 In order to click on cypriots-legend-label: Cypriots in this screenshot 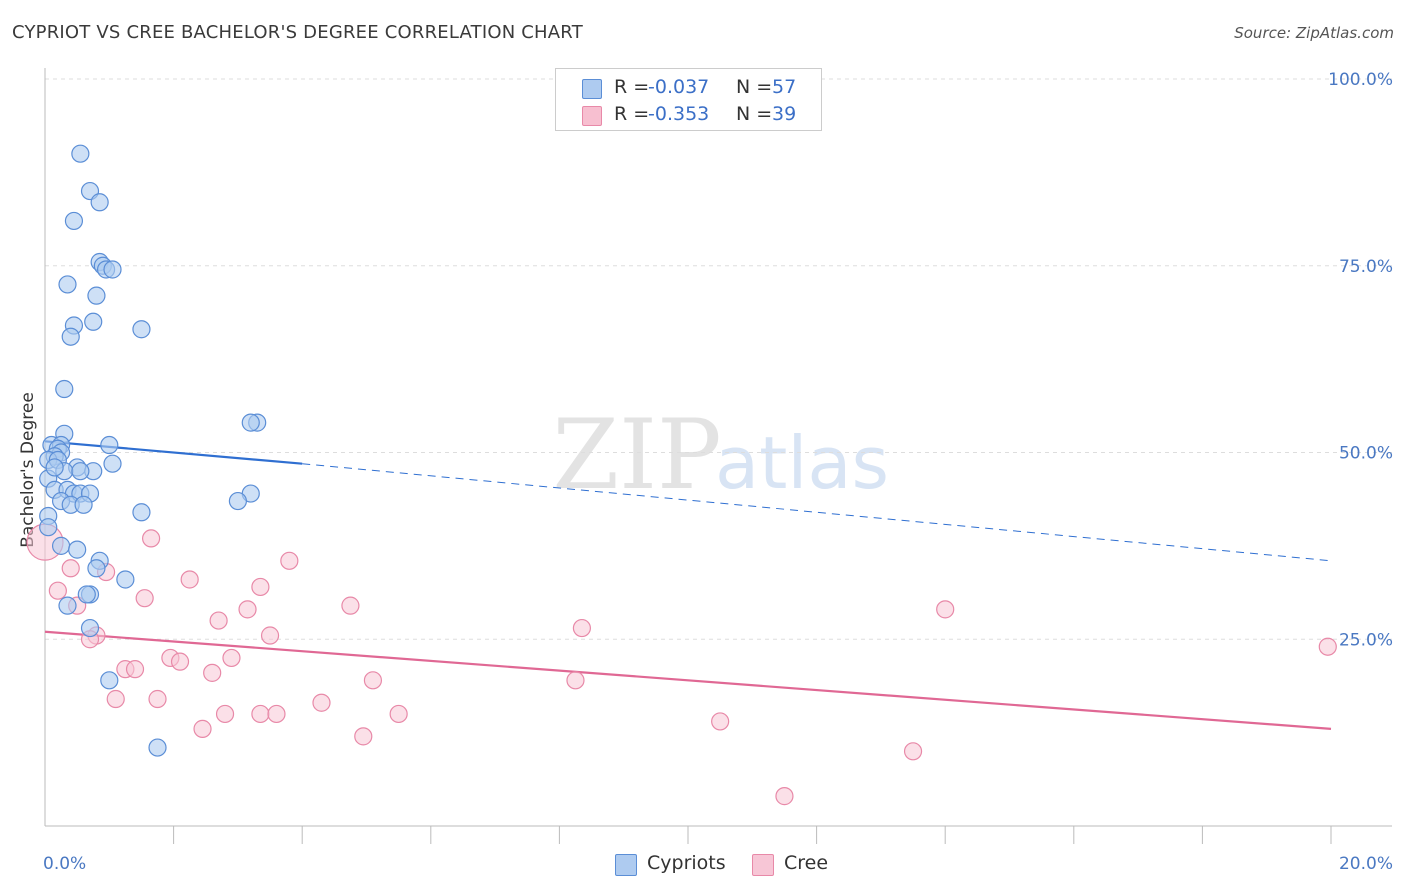, I will do `click(686, 863)`.